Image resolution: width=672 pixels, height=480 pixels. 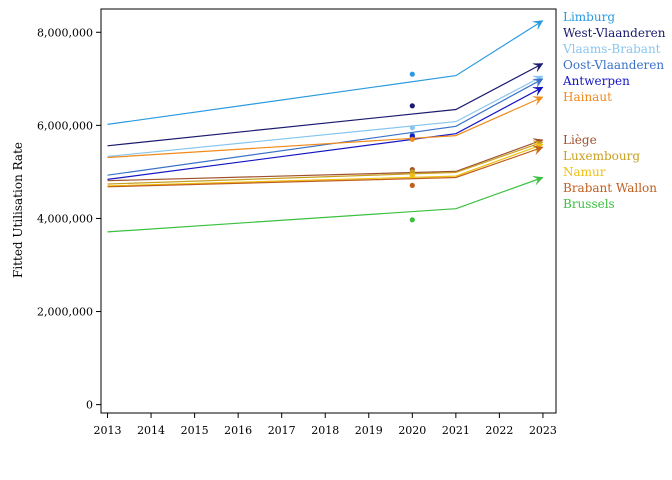 I want to click on y-tick-label: 4,000,000, so click(x=65, y=218).